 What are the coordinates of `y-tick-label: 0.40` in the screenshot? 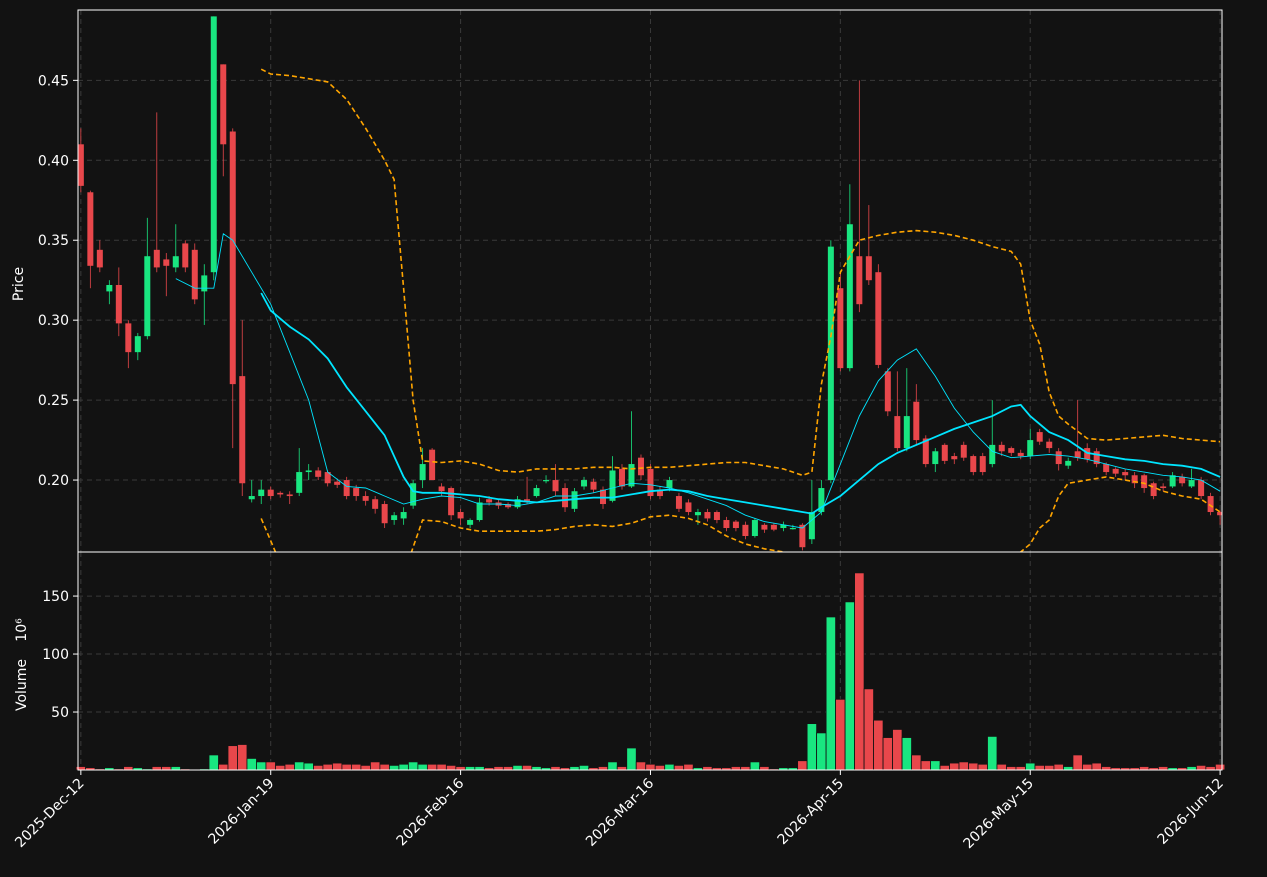 It's located at (53, 161).